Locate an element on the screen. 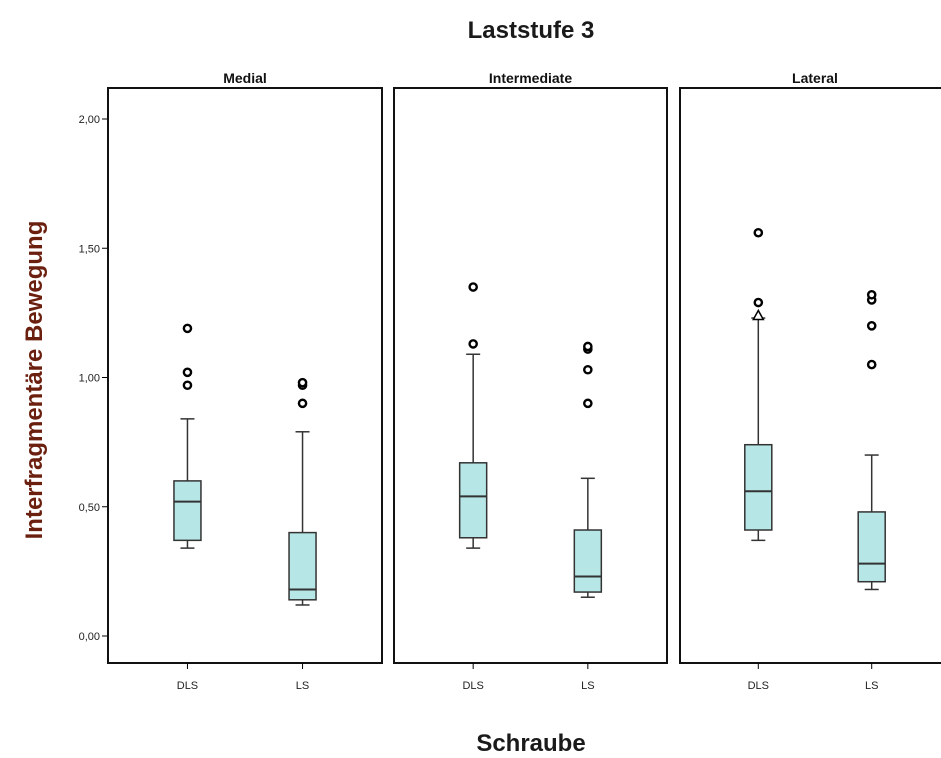  extreme-point is located at coordinates (758, 314).